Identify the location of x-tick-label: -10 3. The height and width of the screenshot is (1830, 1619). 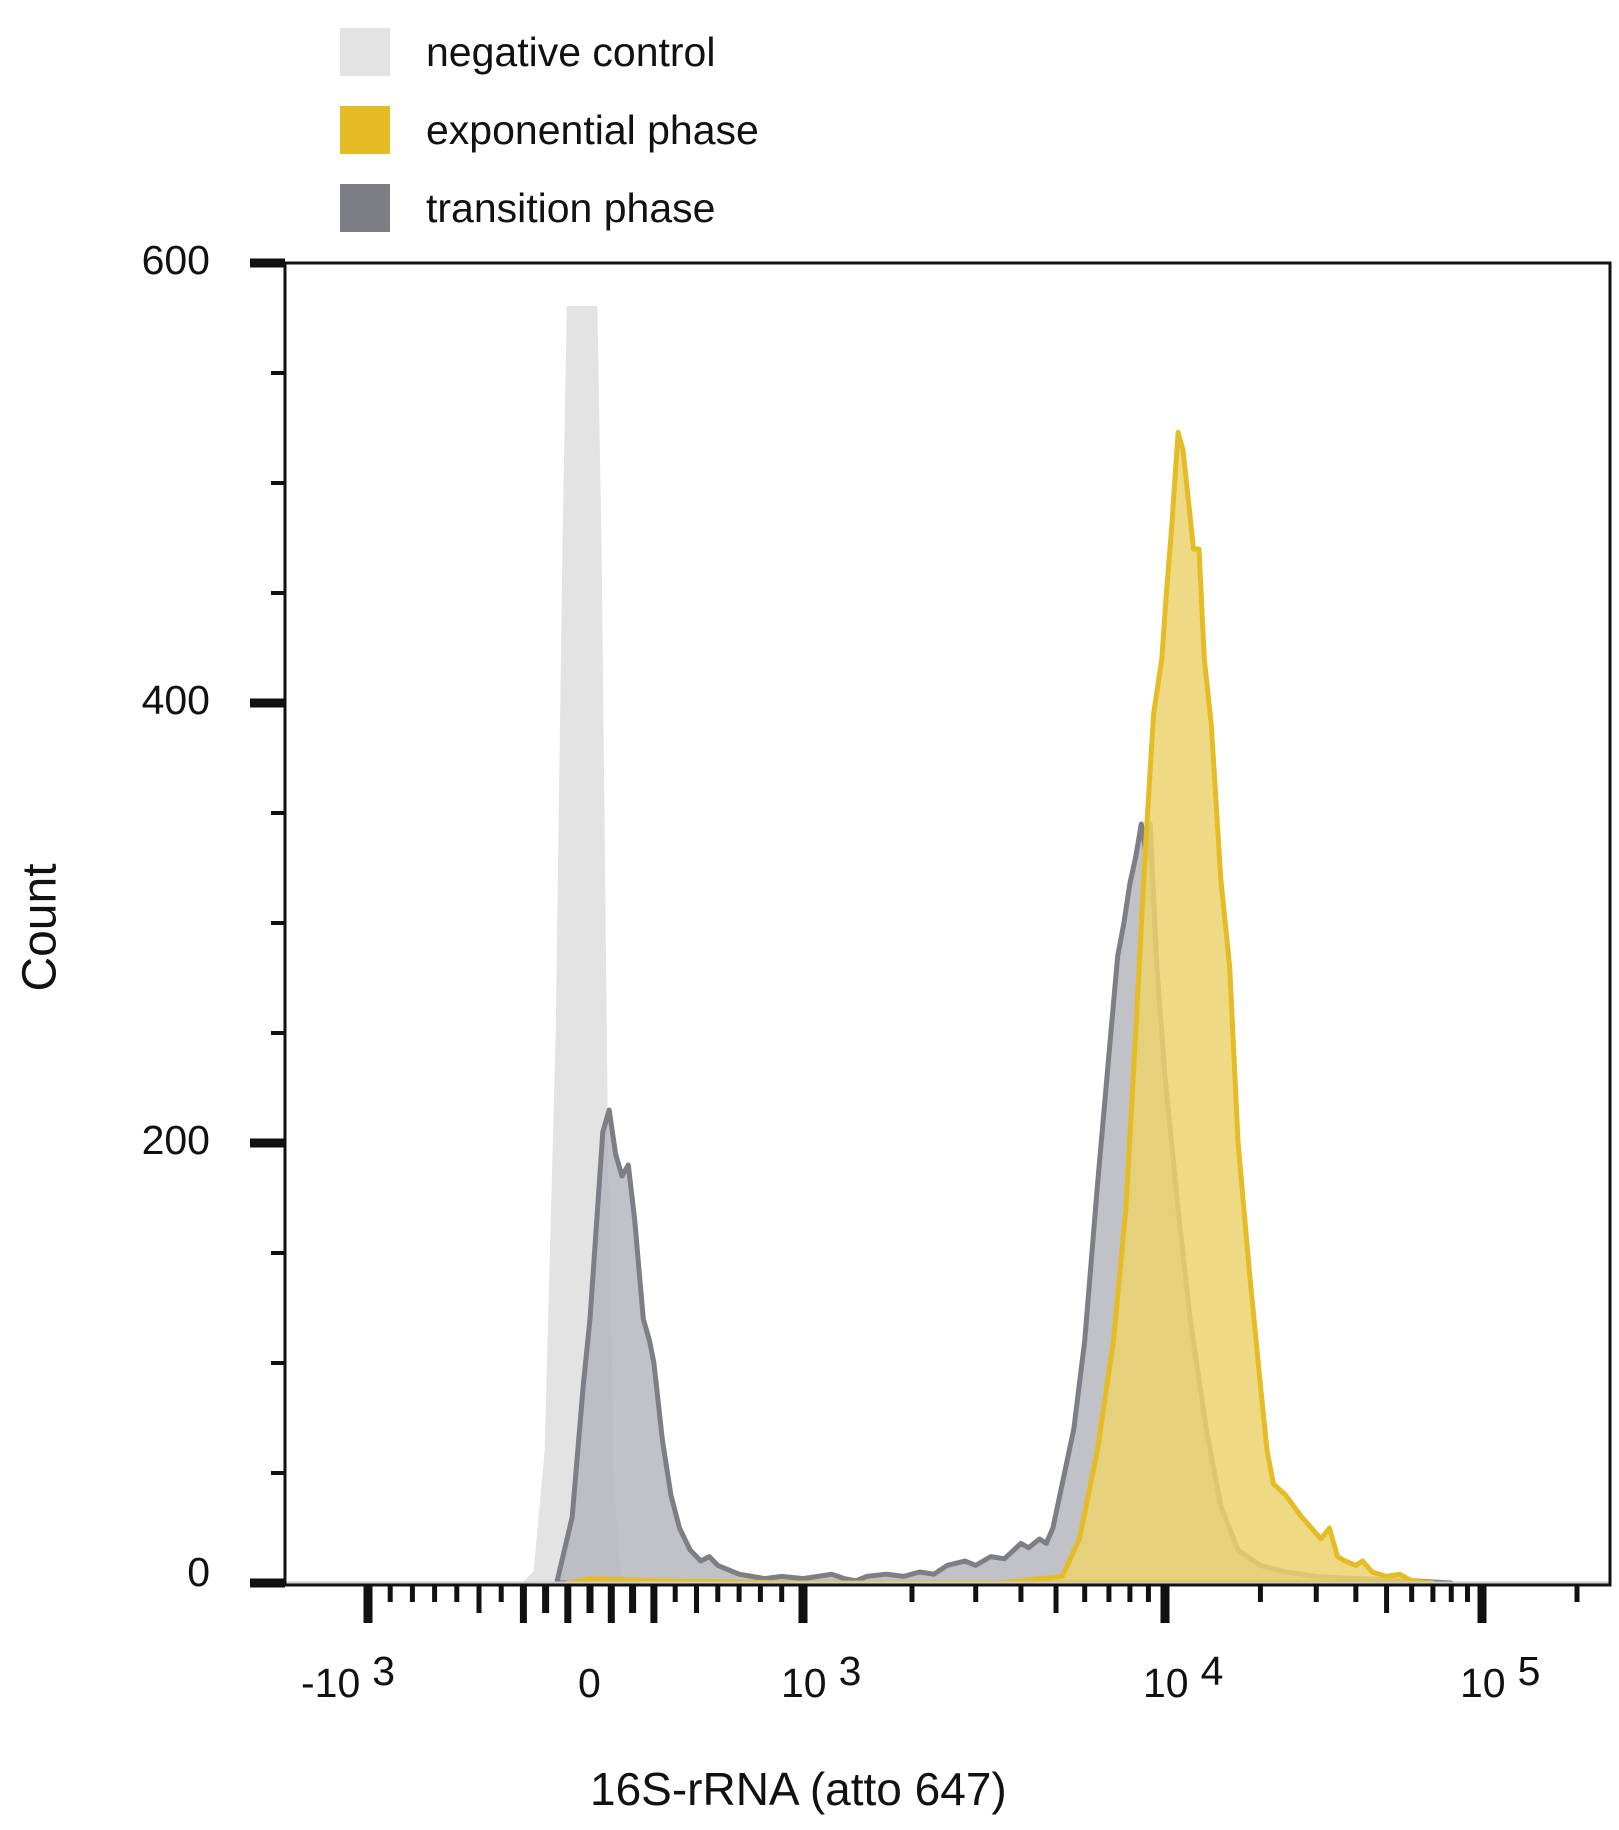
(348, 1677).